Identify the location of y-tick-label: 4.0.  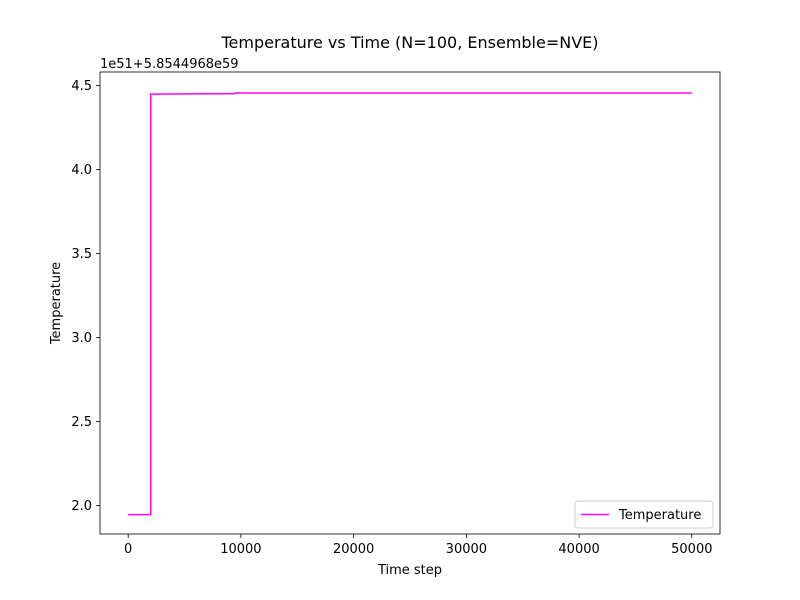
(81, 170).